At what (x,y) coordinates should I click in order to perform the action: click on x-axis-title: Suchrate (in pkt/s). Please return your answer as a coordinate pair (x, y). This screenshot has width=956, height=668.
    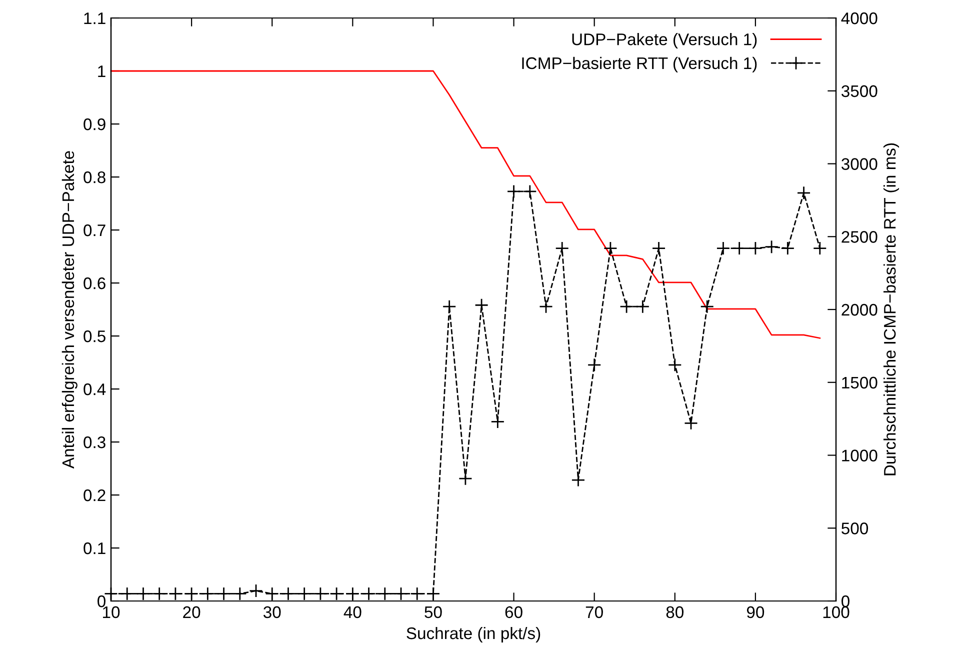
    Looking at the image, I should click on (473, 634).